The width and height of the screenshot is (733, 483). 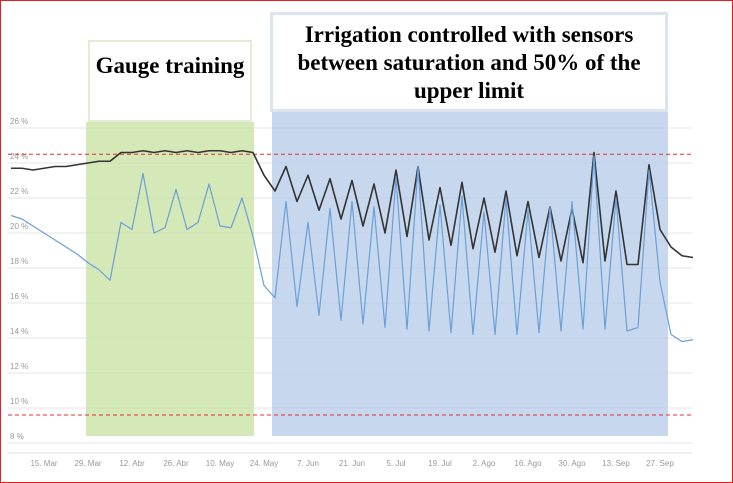 What do you see at coordinates (19, 401) in the screenshot?
I see `y-tick-label: 10 %` at bounding box center [19, 401].